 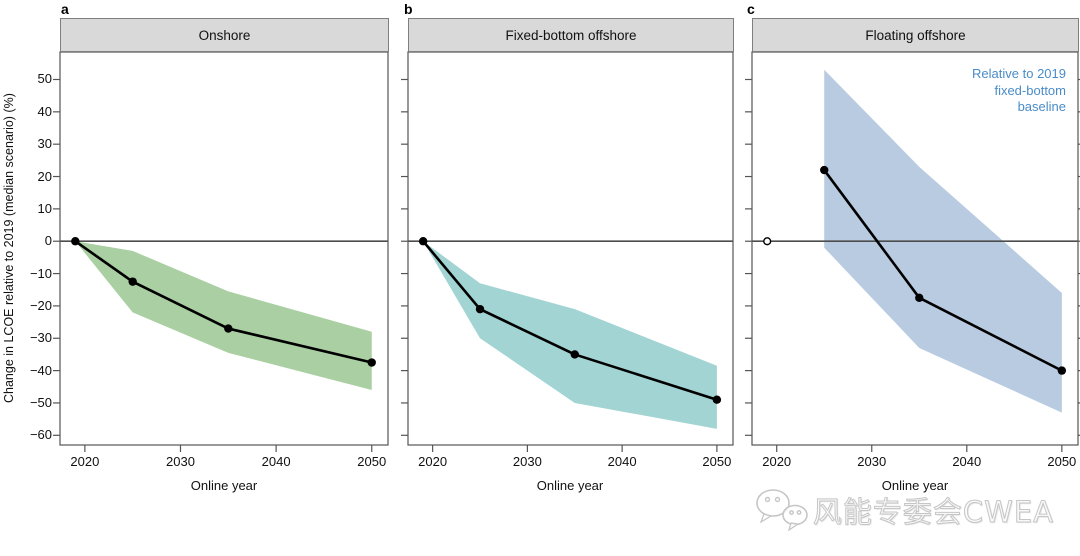 I want to click on y-tick-label: 30, so click(x=44, y=144).